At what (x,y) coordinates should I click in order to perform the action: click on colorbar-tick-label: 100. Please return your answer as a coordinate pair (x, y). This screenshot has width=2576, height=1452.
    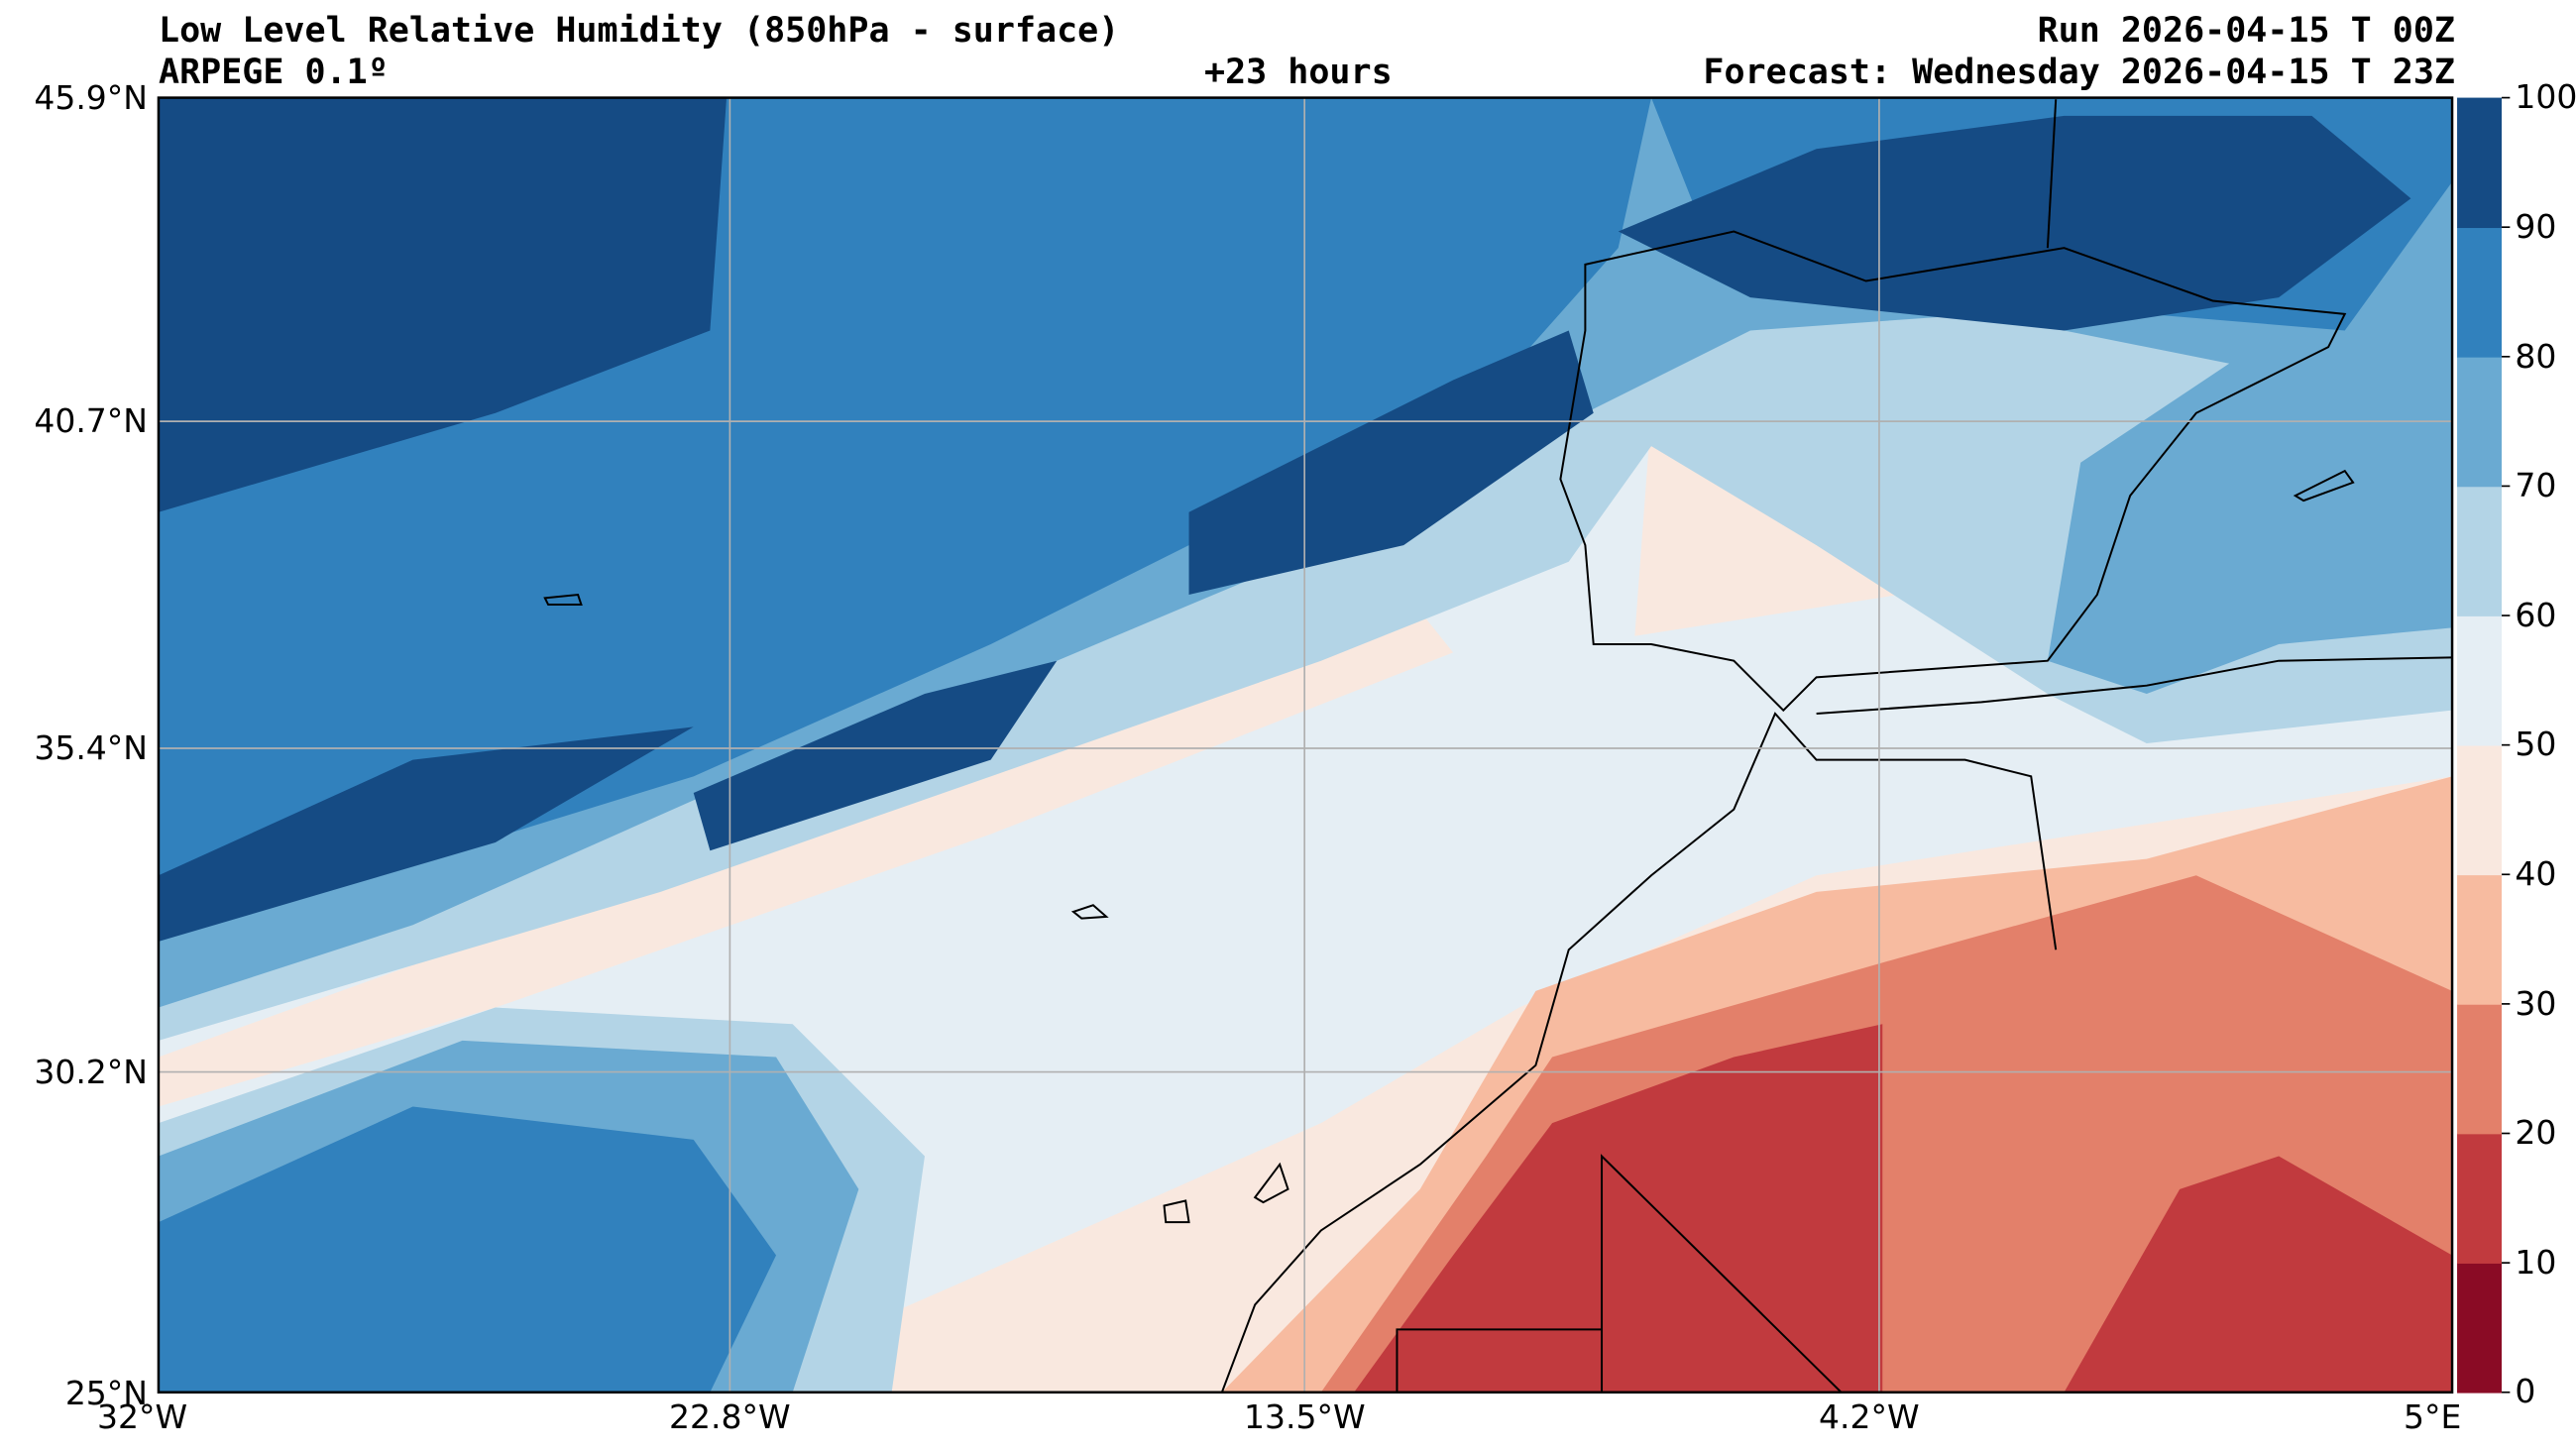
    Looking at the image, I should click on (2545, 97).